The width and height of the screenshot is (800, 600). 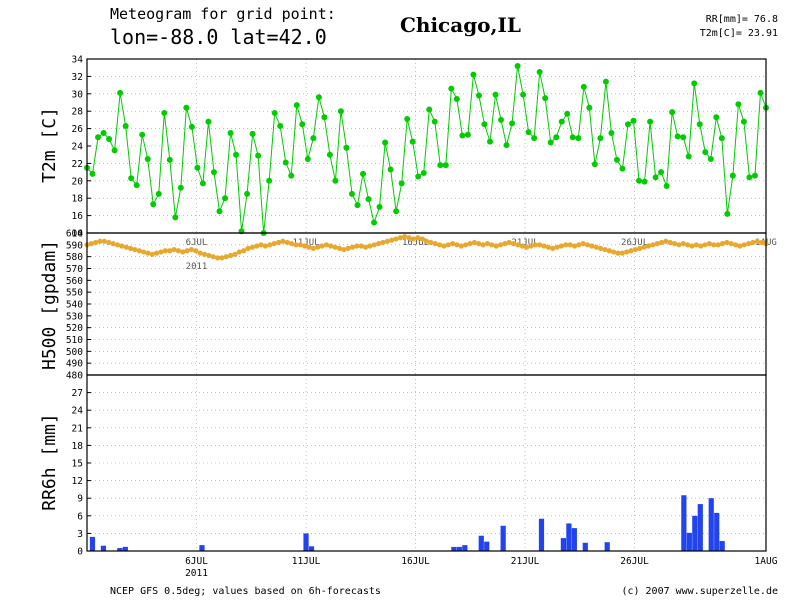 I want to click on y-tick-label: 32, so click(x=77, y=77).